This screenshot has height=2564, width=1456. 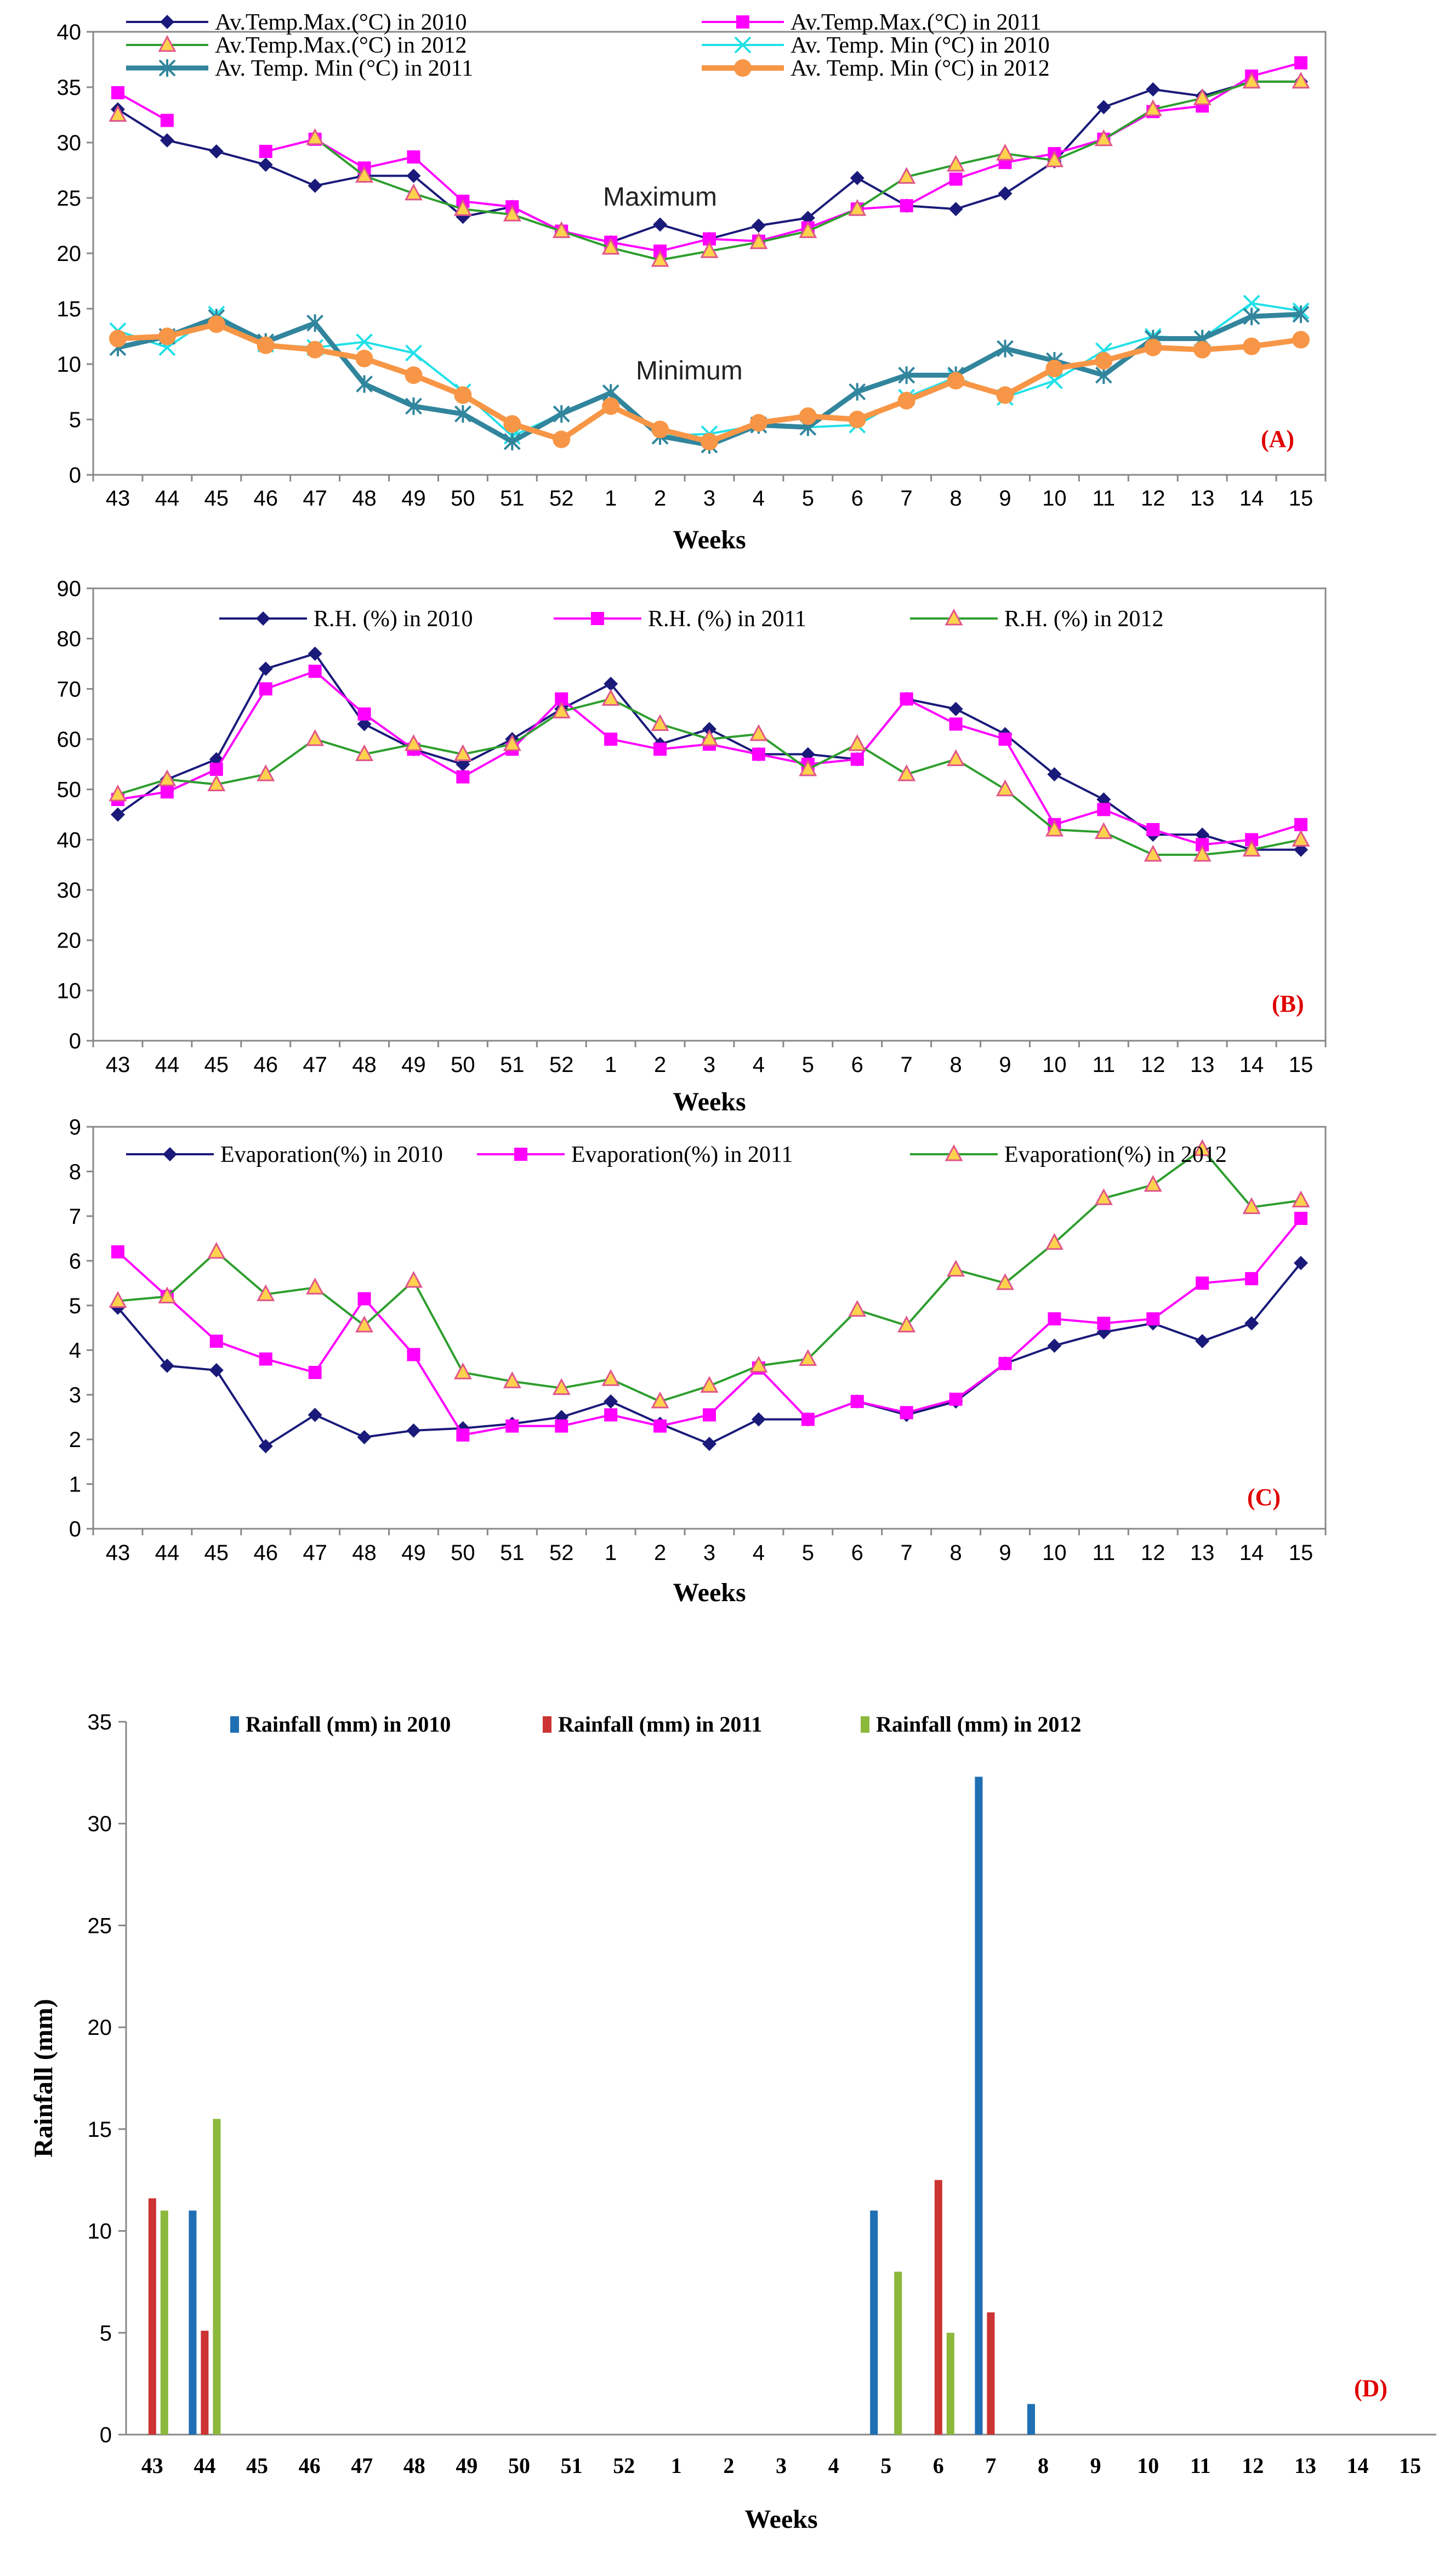 What do you see at coordinates (365, 1065) in the screenshot?
I see `x-tick-label: 48` at bounding box center [365, 1065].